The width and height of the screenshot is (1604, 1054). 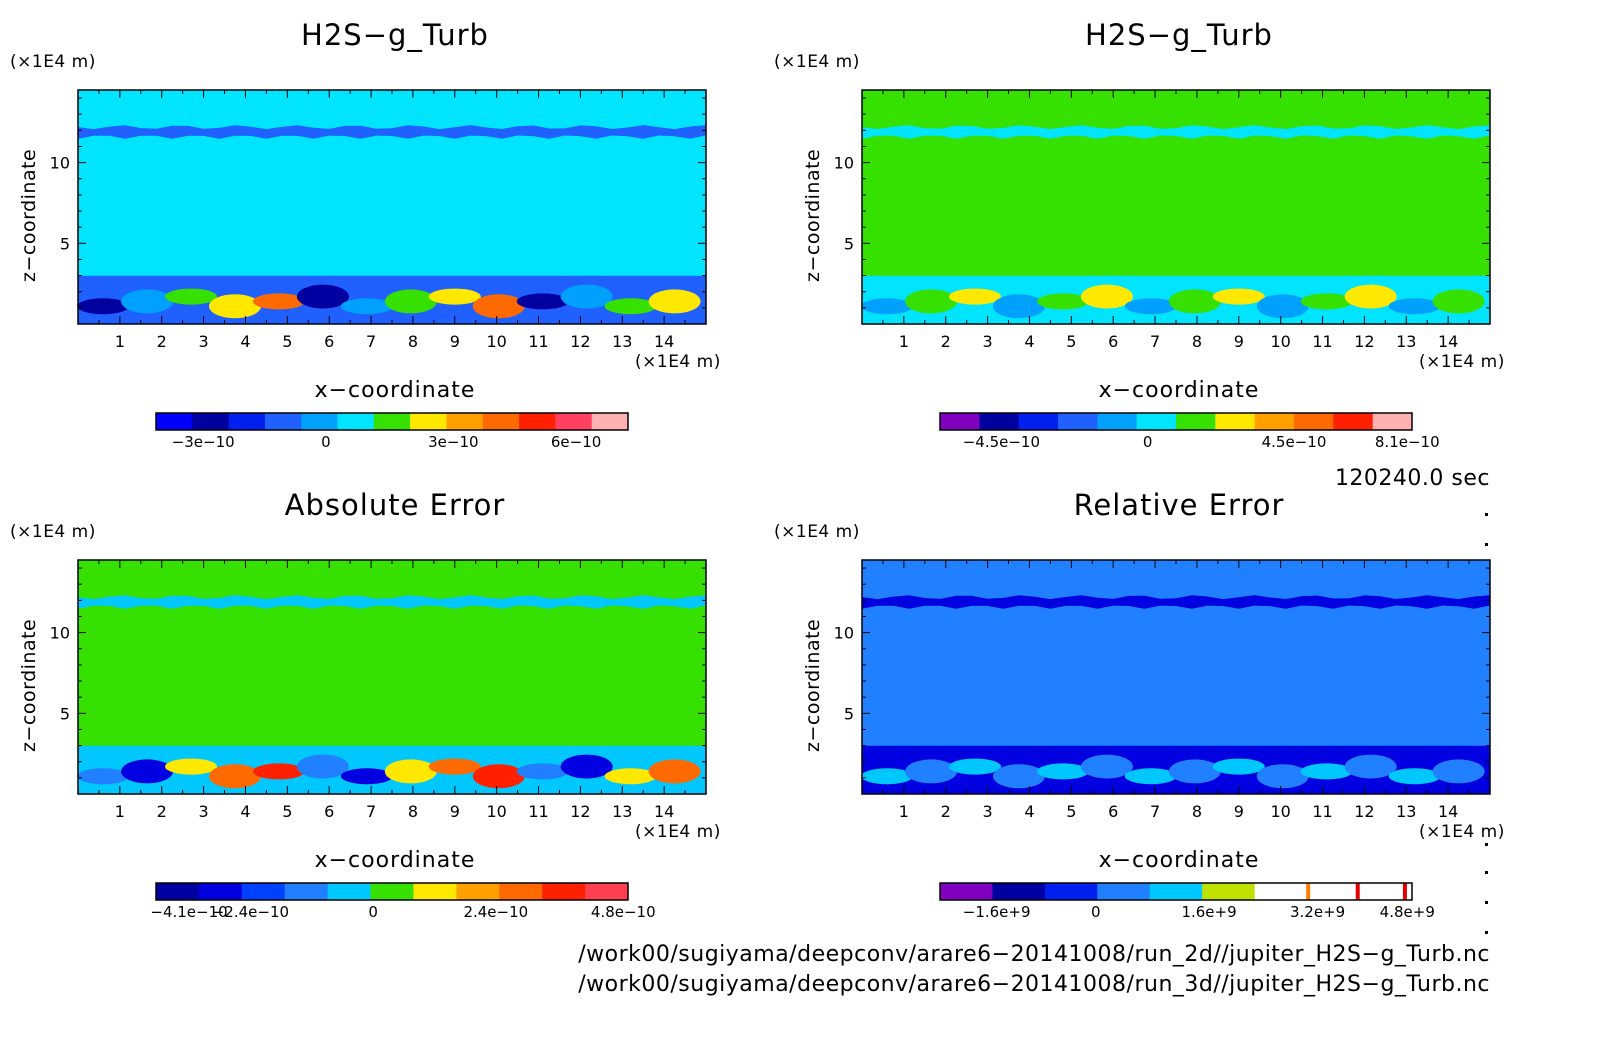 What do you see at coordinates (576, 442) in the screenshot?
I see `colorbar-label: 6e−10` at bounding box center [576, 442].